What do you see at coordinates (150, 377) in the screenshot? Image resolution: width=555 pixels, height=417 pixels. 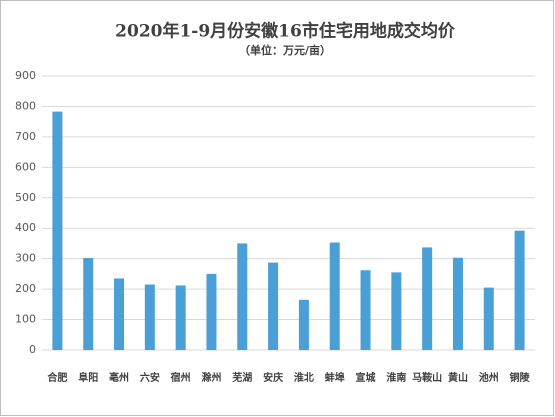 I see `x-tick-label: 六安` at bounding box center [150, 377].